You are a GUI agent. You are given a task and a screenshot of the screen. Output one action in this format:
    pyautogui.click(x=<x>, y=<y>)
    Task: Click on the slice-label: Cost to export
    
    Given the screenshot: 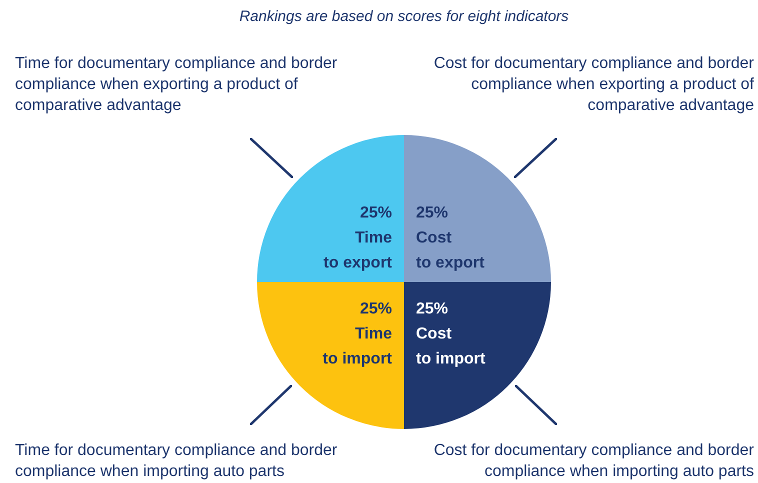 What is the action you would take?
    pyautogui.click(x=451, y=250)
    